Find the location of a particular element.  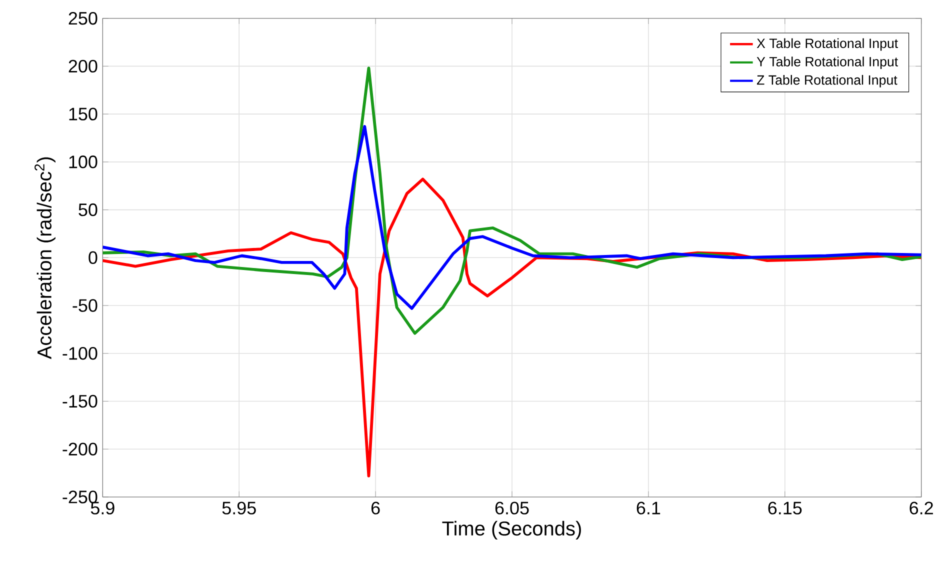

y-tick-label: -150 is located at coordinates (80, 401).